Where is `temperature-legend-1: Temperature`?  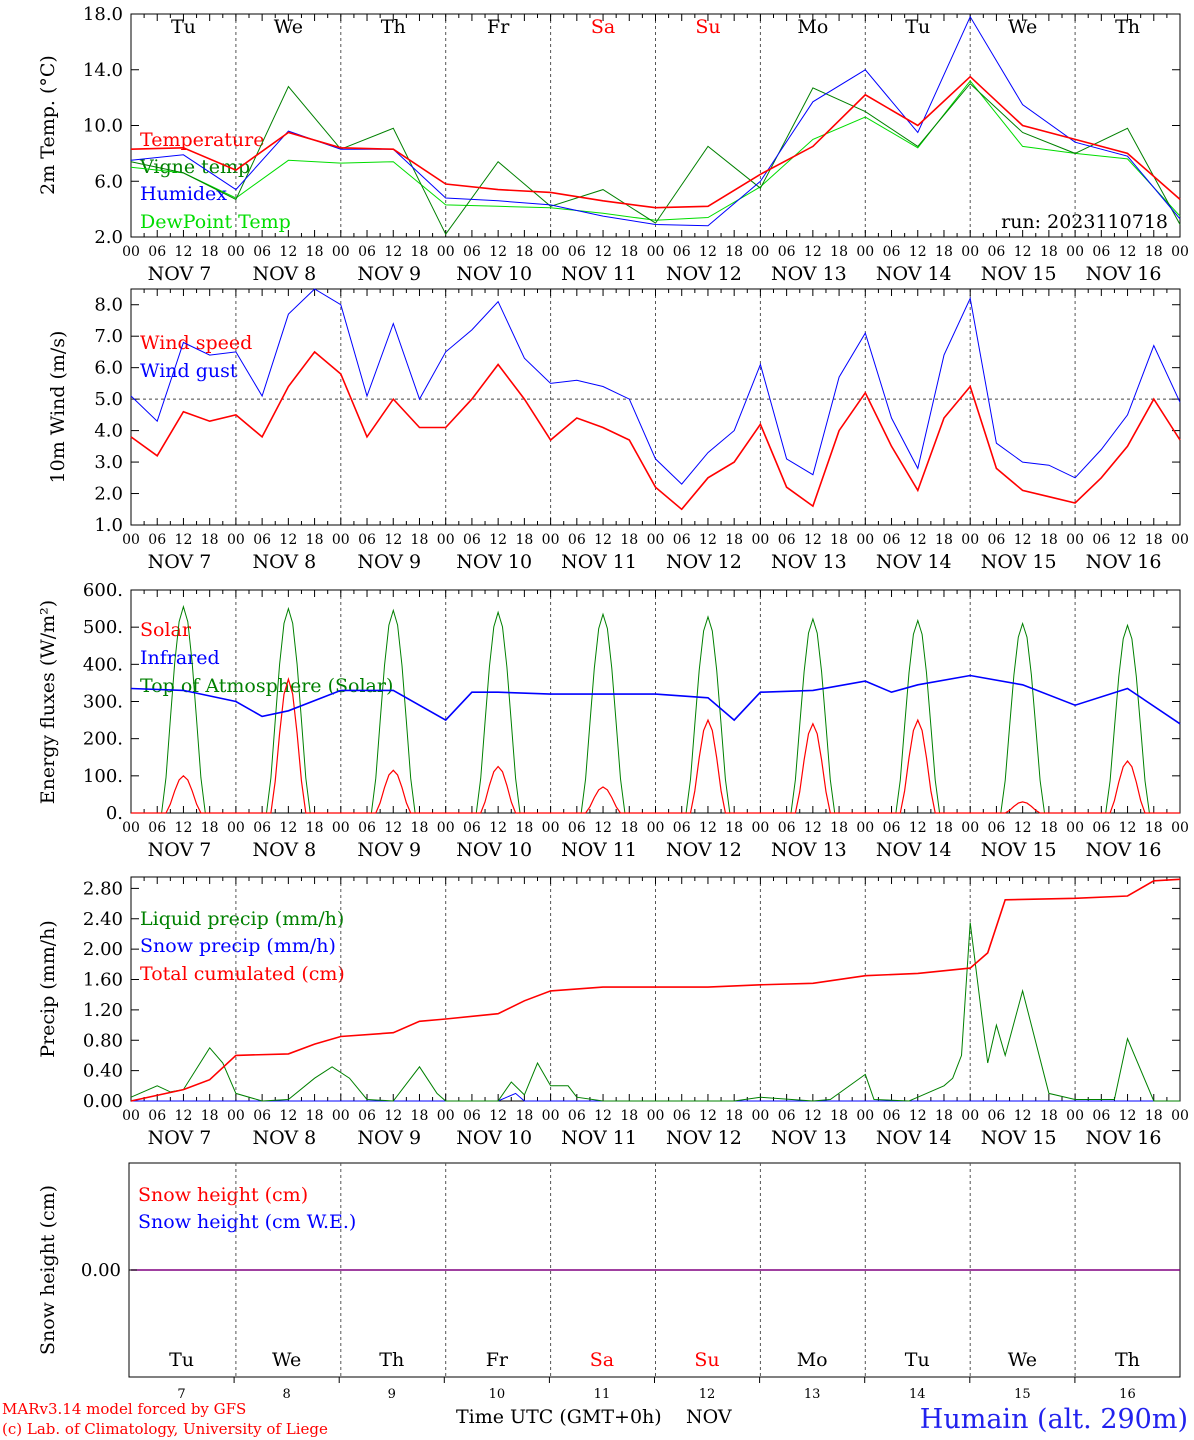 temperature-legend-1: Temperature is located at coordinates (202, 140).